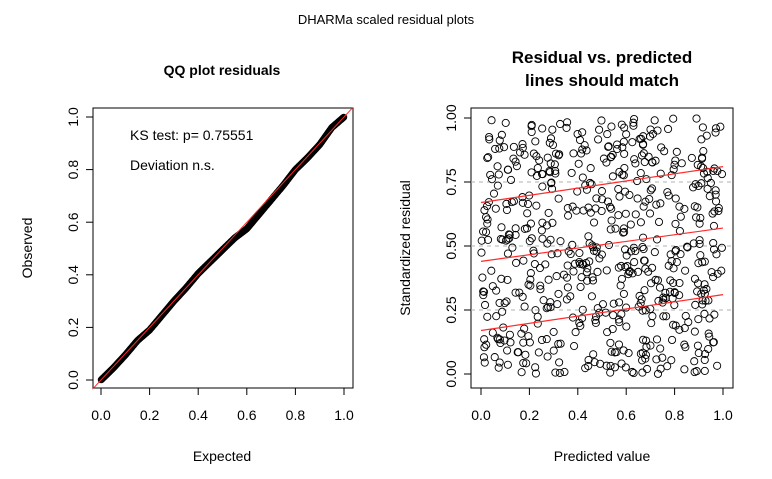 Image resolution: width=772 pixels, height=479 pixels. What do you see at coordinates (481, 415) in the screenshot?
I see `residual-x-tick-label: 0.0` at bounding box center [481, 415].